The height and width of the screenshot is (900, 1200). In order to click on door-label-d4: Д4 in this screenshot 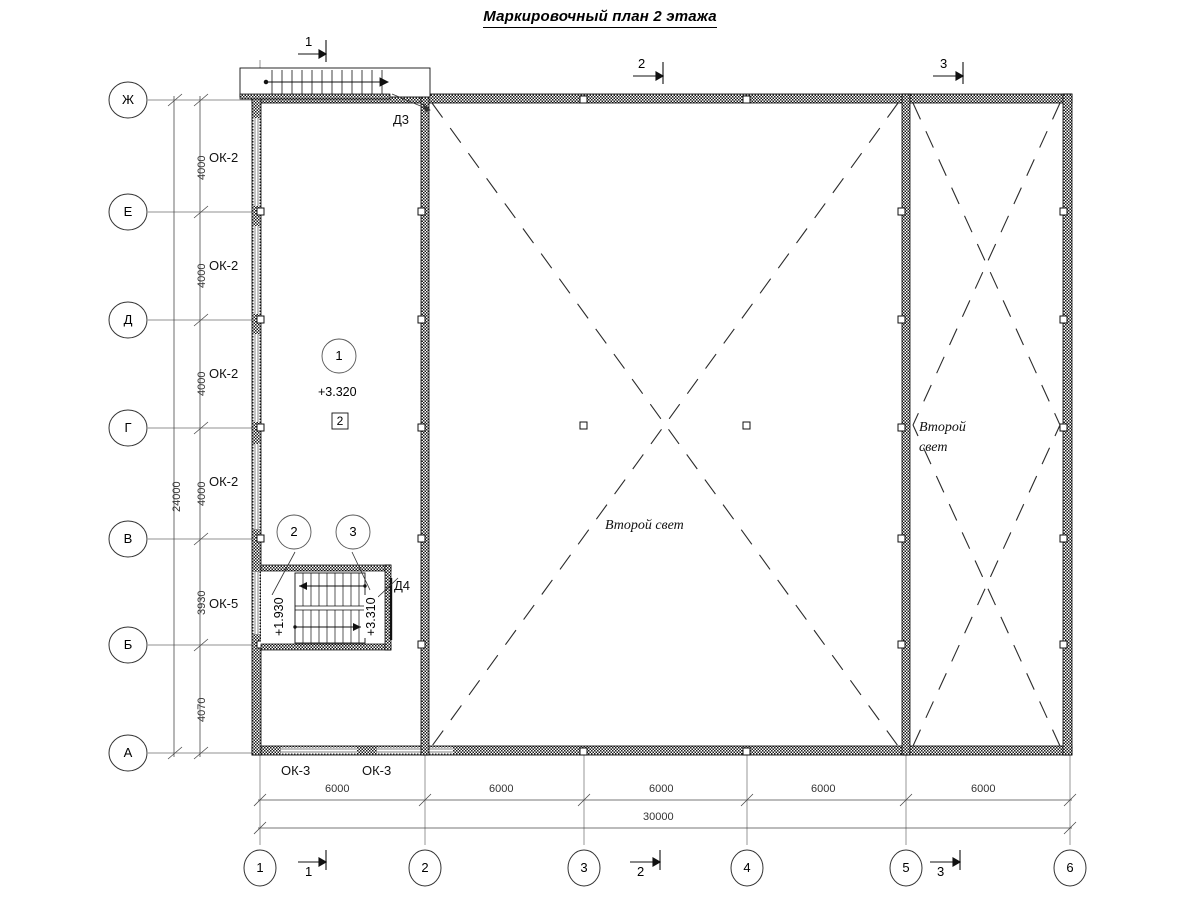, I will do `click(402, 585)`.